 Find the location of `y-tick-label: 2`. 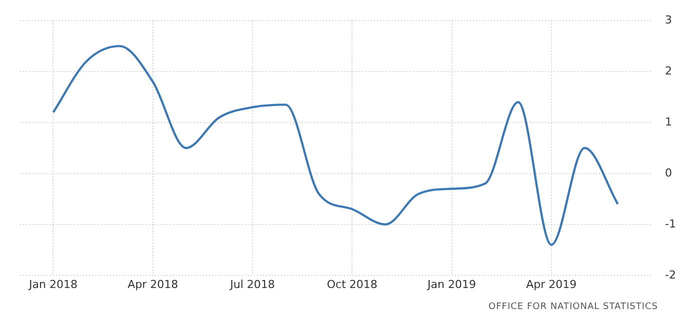

y-tick-label: 2 is located at coordinates (668, 71).